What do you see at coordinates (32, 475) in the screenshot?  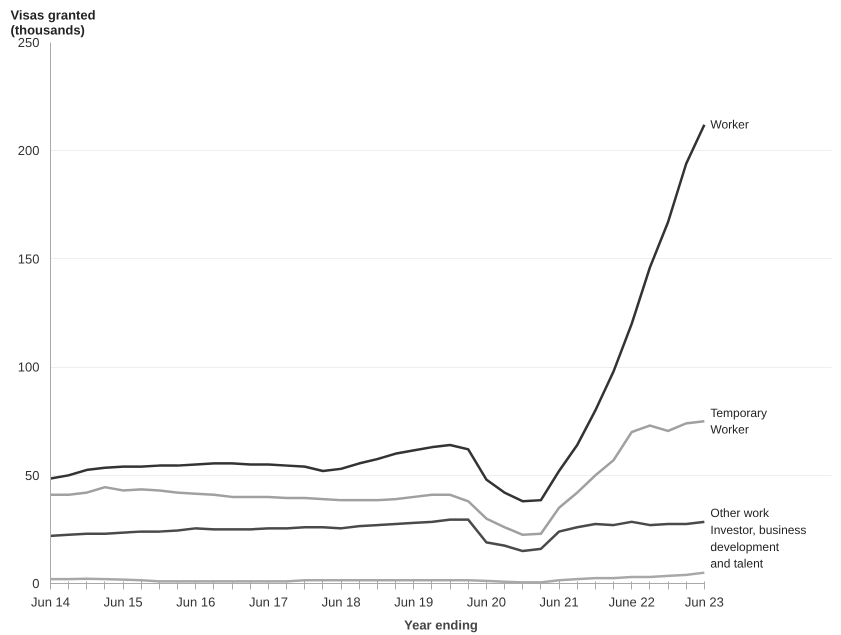 I see `y-tick-label: 50` at bounding box center [32, 475].